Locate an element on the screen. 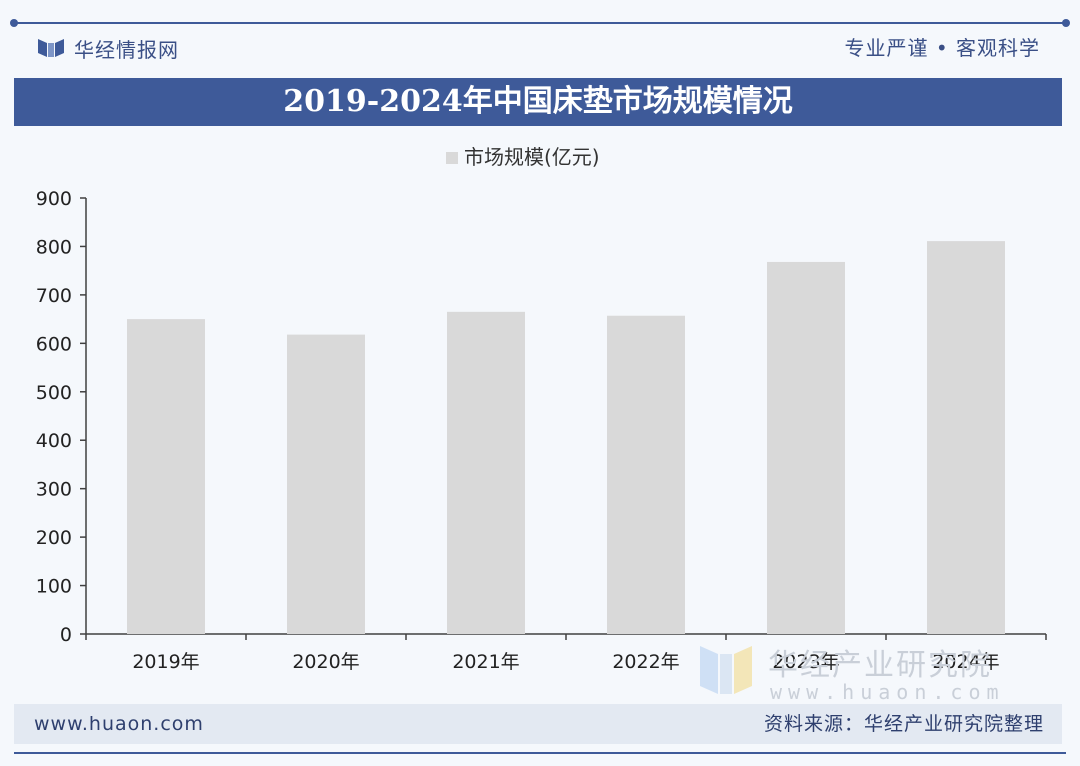 The image size is (1080, 766). chart-title: 2019-2024年中国床垫市场规模情况 is located at coordinates (538, 102).